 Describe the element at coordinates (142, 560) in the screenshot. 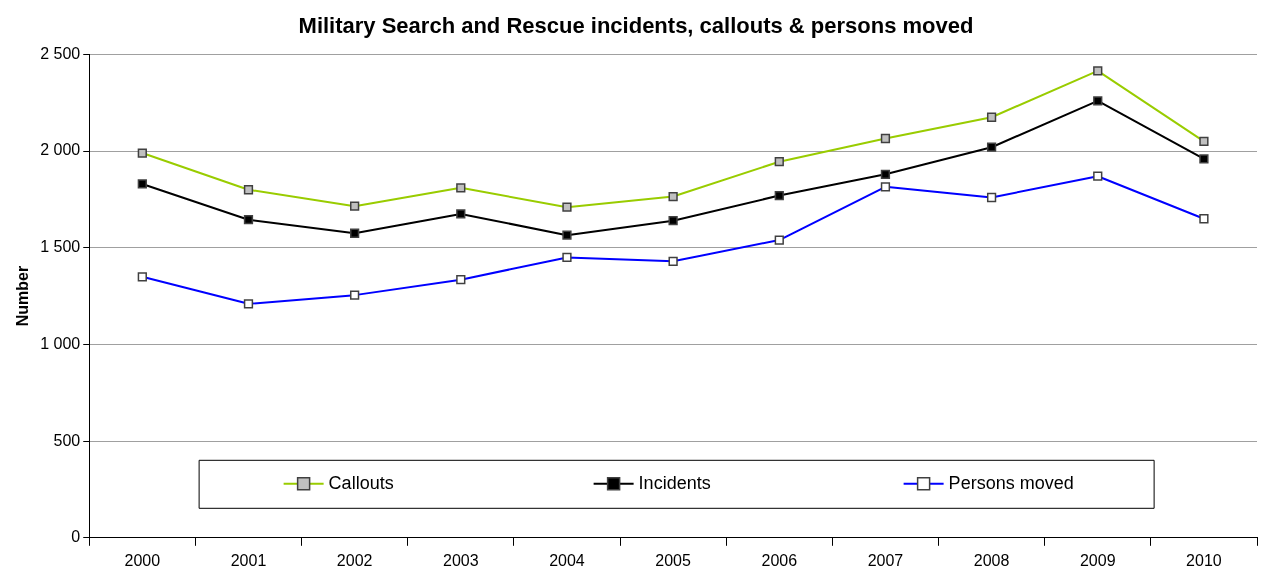

I see `x-tick-label: 2000` at that location.